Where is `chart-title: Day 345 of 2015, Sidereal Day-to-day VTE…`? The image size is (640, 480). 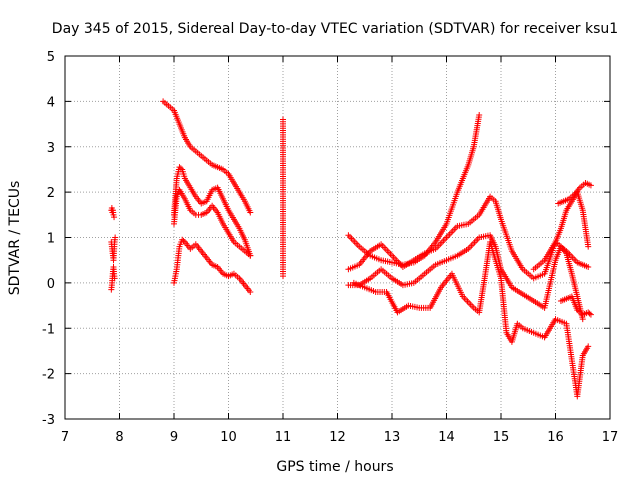
chart-title: Day 345 of 2015, Sidereal Day-to-day VTE… is located at coordinates (335, 29).